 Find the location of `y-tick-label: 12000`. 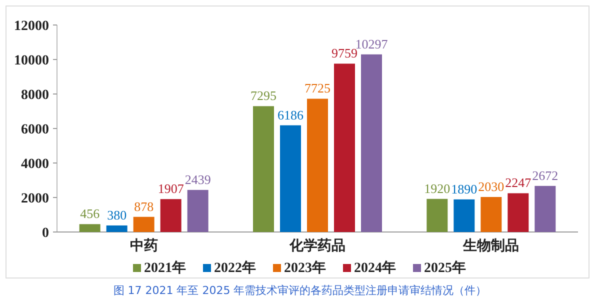

y-tick-label: 12000 is located at coordinates (31, 26).